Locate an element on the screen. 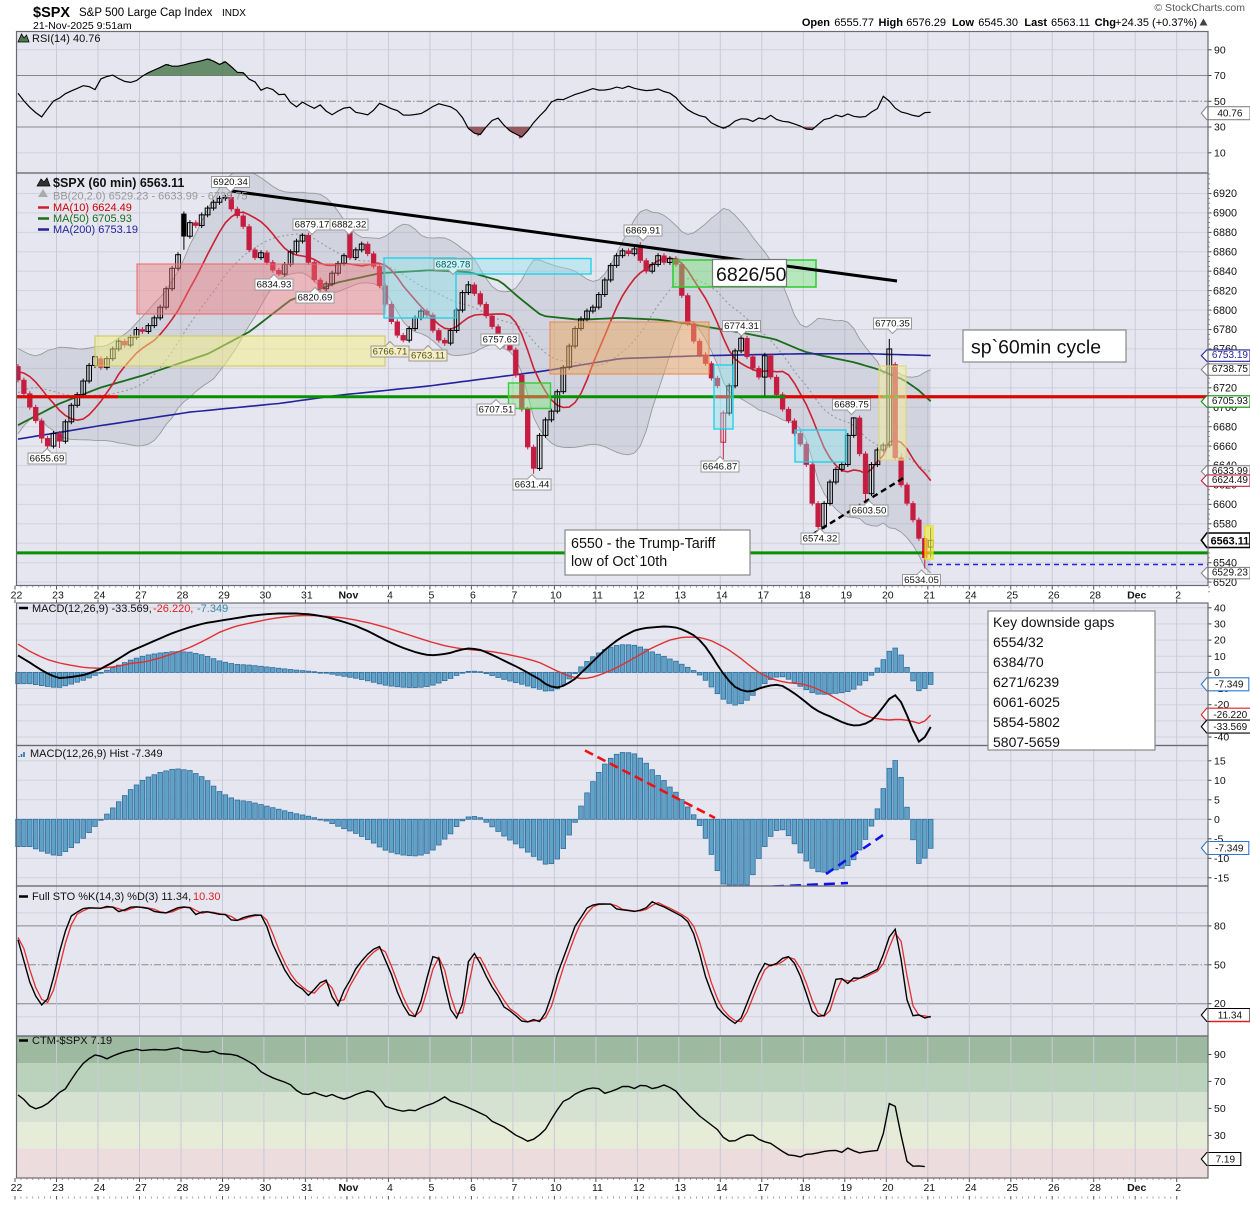 Image resolution: width=1250 pixels, height=1205 pixels. svg-text: 6900 is located at coordinates (1225, 214).